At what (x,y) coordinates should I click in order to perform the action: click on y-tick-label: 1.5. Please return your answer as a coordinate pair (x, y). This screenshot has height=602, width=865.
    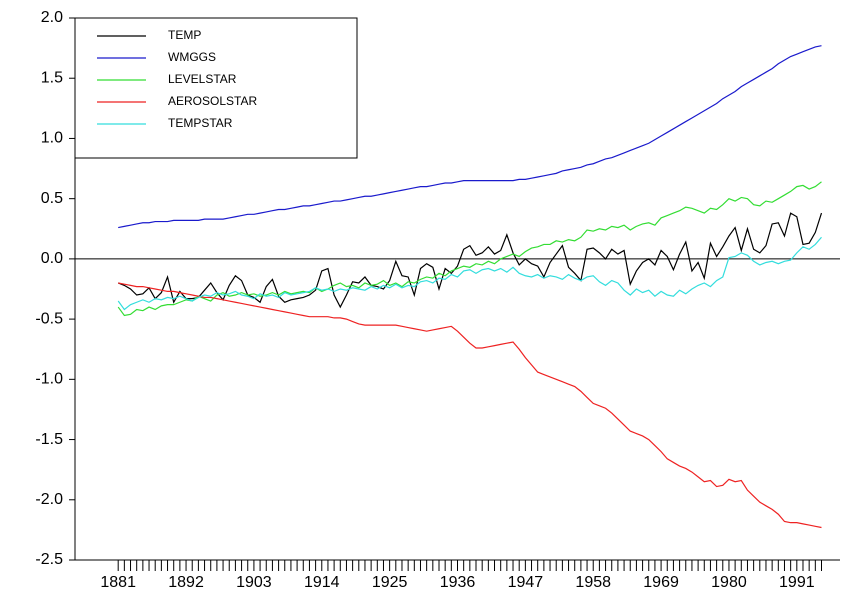
    Looking at the image, I should click on (52, 77).